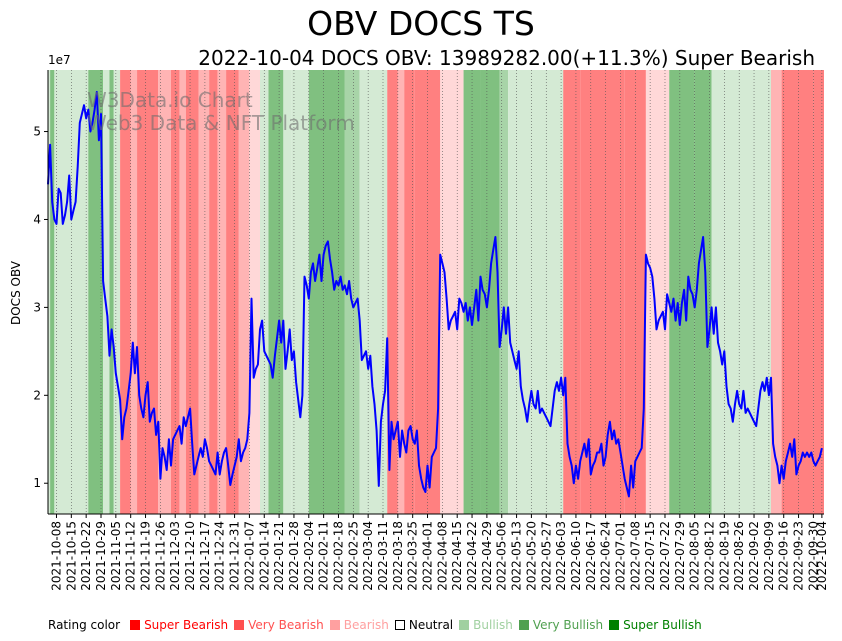 Image resolution: width=842 pixels, height=641 pixels. What do you see at coordinates (754, 556) in the screenshot?
I see `x-tick-label: 2022-09-02` at bounding box center [754, 556].